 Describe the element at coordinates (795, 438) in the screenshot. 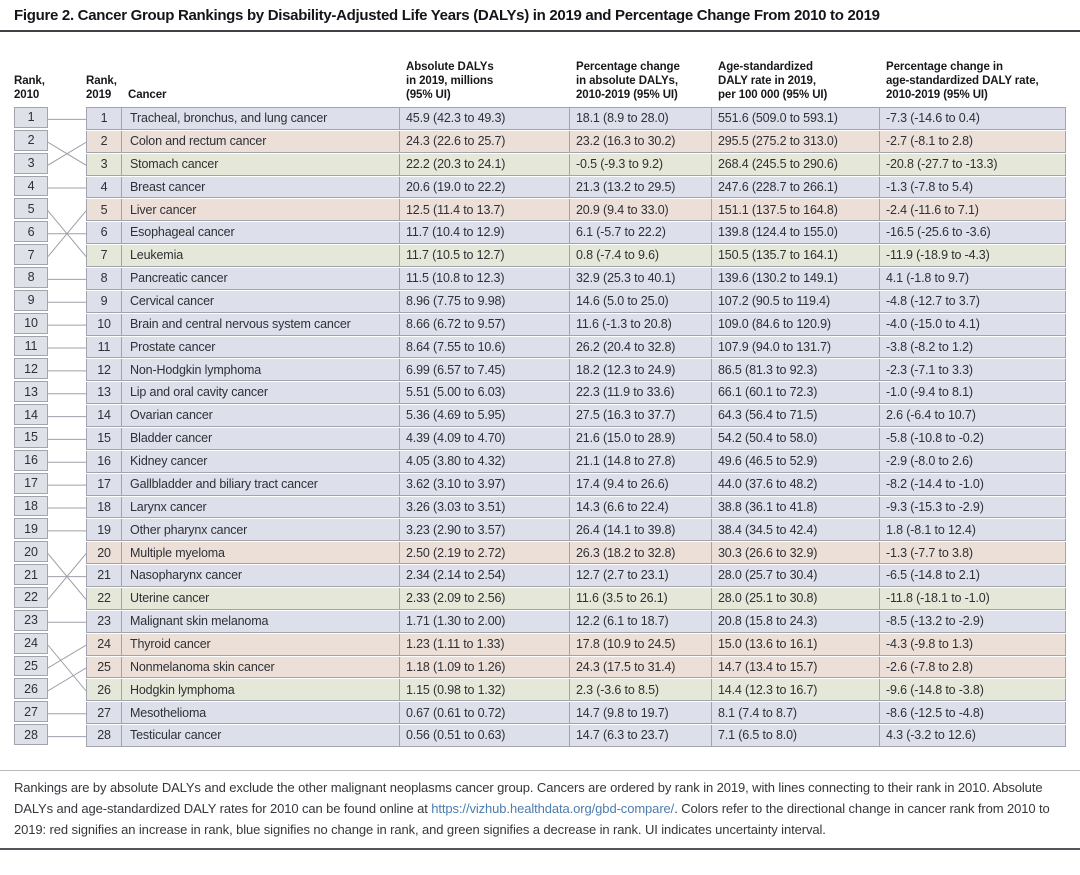

I see `age-standardized-rate-cell: 54.2 (50.4 to 58.0)` at that location.